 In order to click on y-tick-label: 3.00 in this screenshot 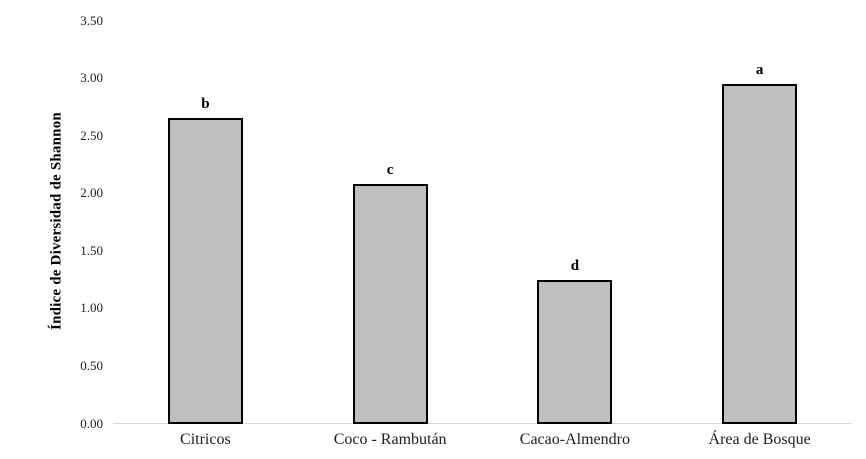, I will do `click(91, 78)`.